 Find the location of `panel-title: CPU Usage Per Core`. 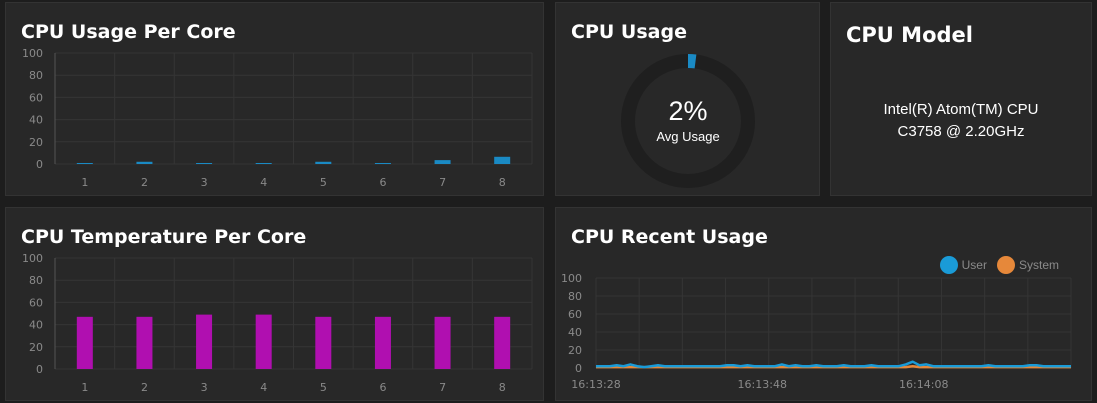

panel-title: CPU Usage Per Core is located at coordinates (128, 32).